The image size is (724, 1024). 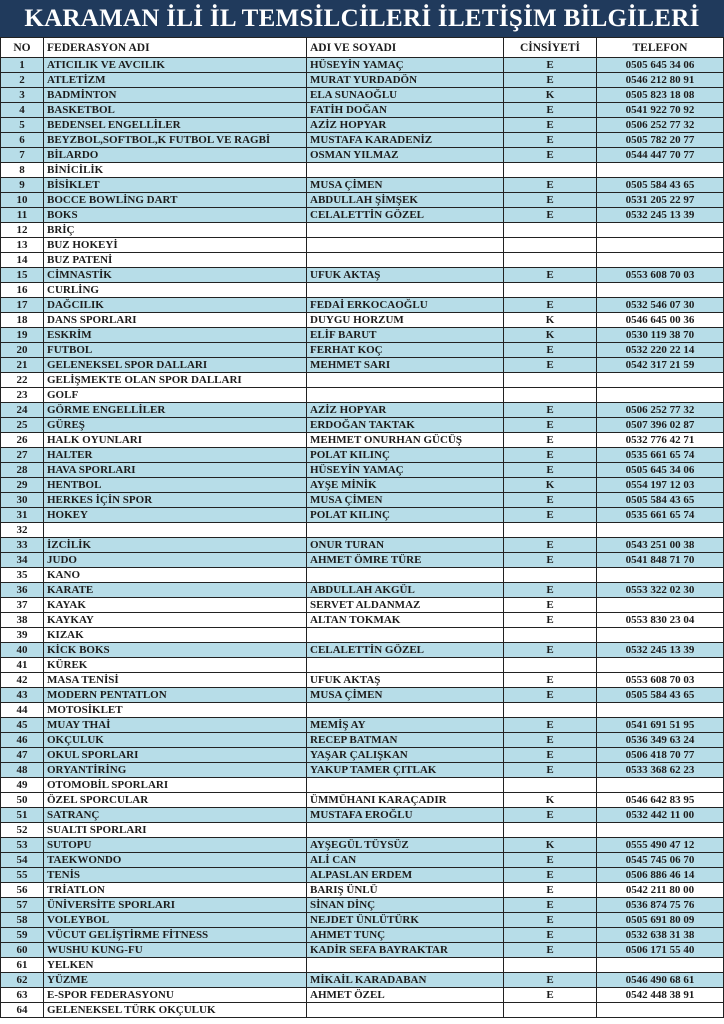 I want to click on representative-name-cell: UFUK AKTAŞ, so click(x=405, y=680).